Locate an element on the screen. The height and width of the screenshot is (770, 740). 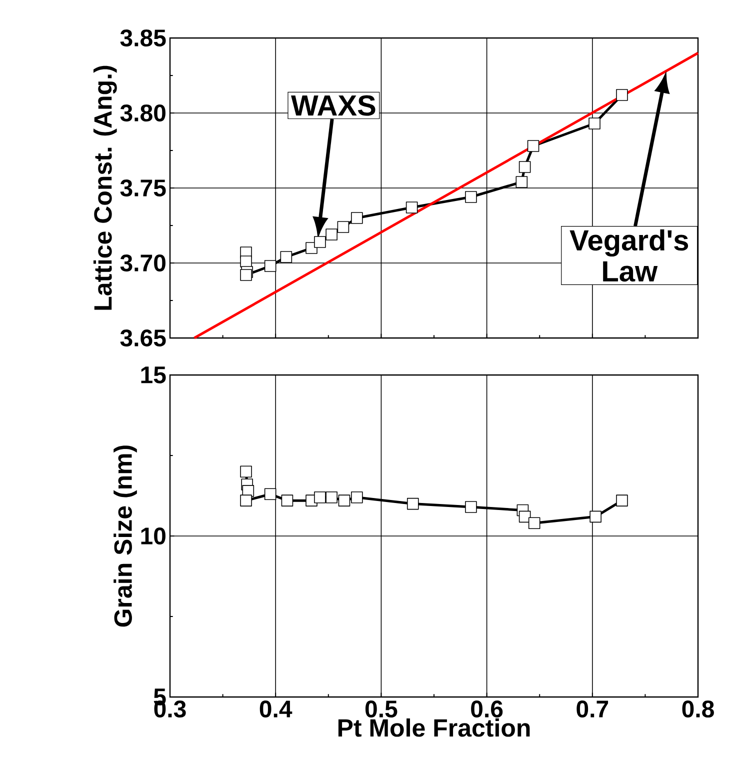
y-axis-title: Grain Size (nm) is located at coordinates (125, 536).